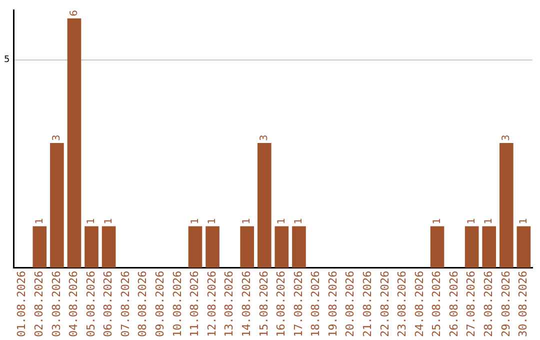 Image resolution: width=540 pixels, height=340 pixels. I want to click on x-tick-label: 09.08.2026, so click(160, 304).